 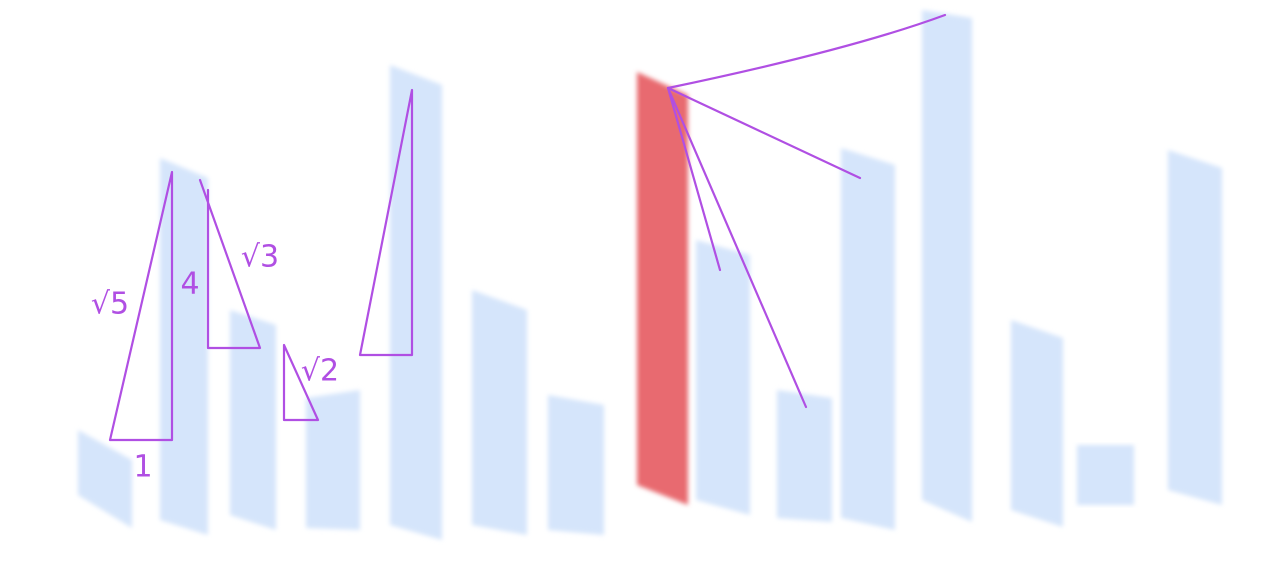 I want to click on label: √2, so click(x=320, y=371).